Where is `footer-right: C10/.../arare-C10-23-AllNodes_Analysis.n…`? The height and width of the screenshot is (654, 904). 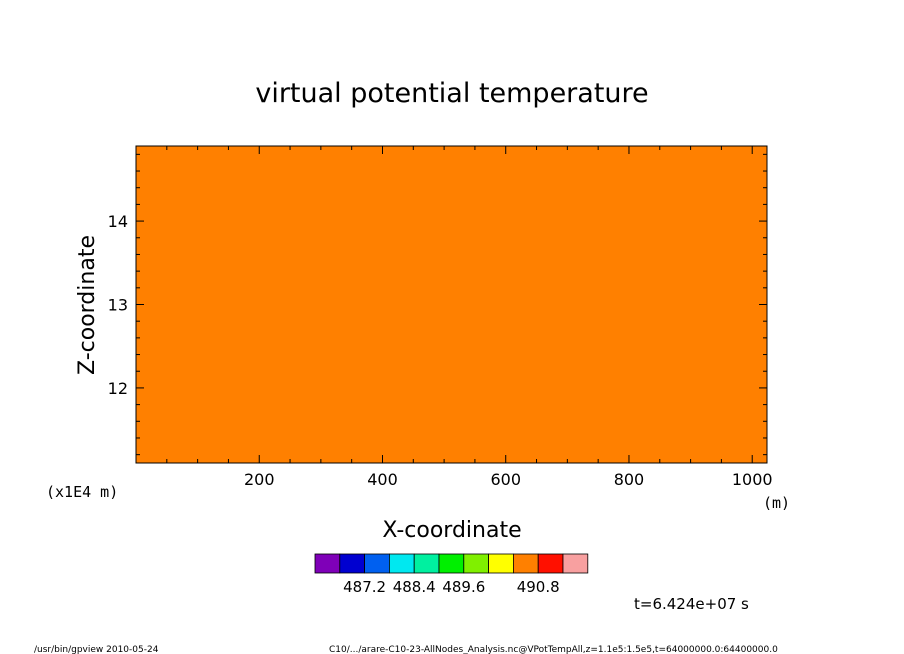
footer-right: C10/.../arare-C10-23-AllNodes_Analysis.n… is located at coordinates (553, 649).